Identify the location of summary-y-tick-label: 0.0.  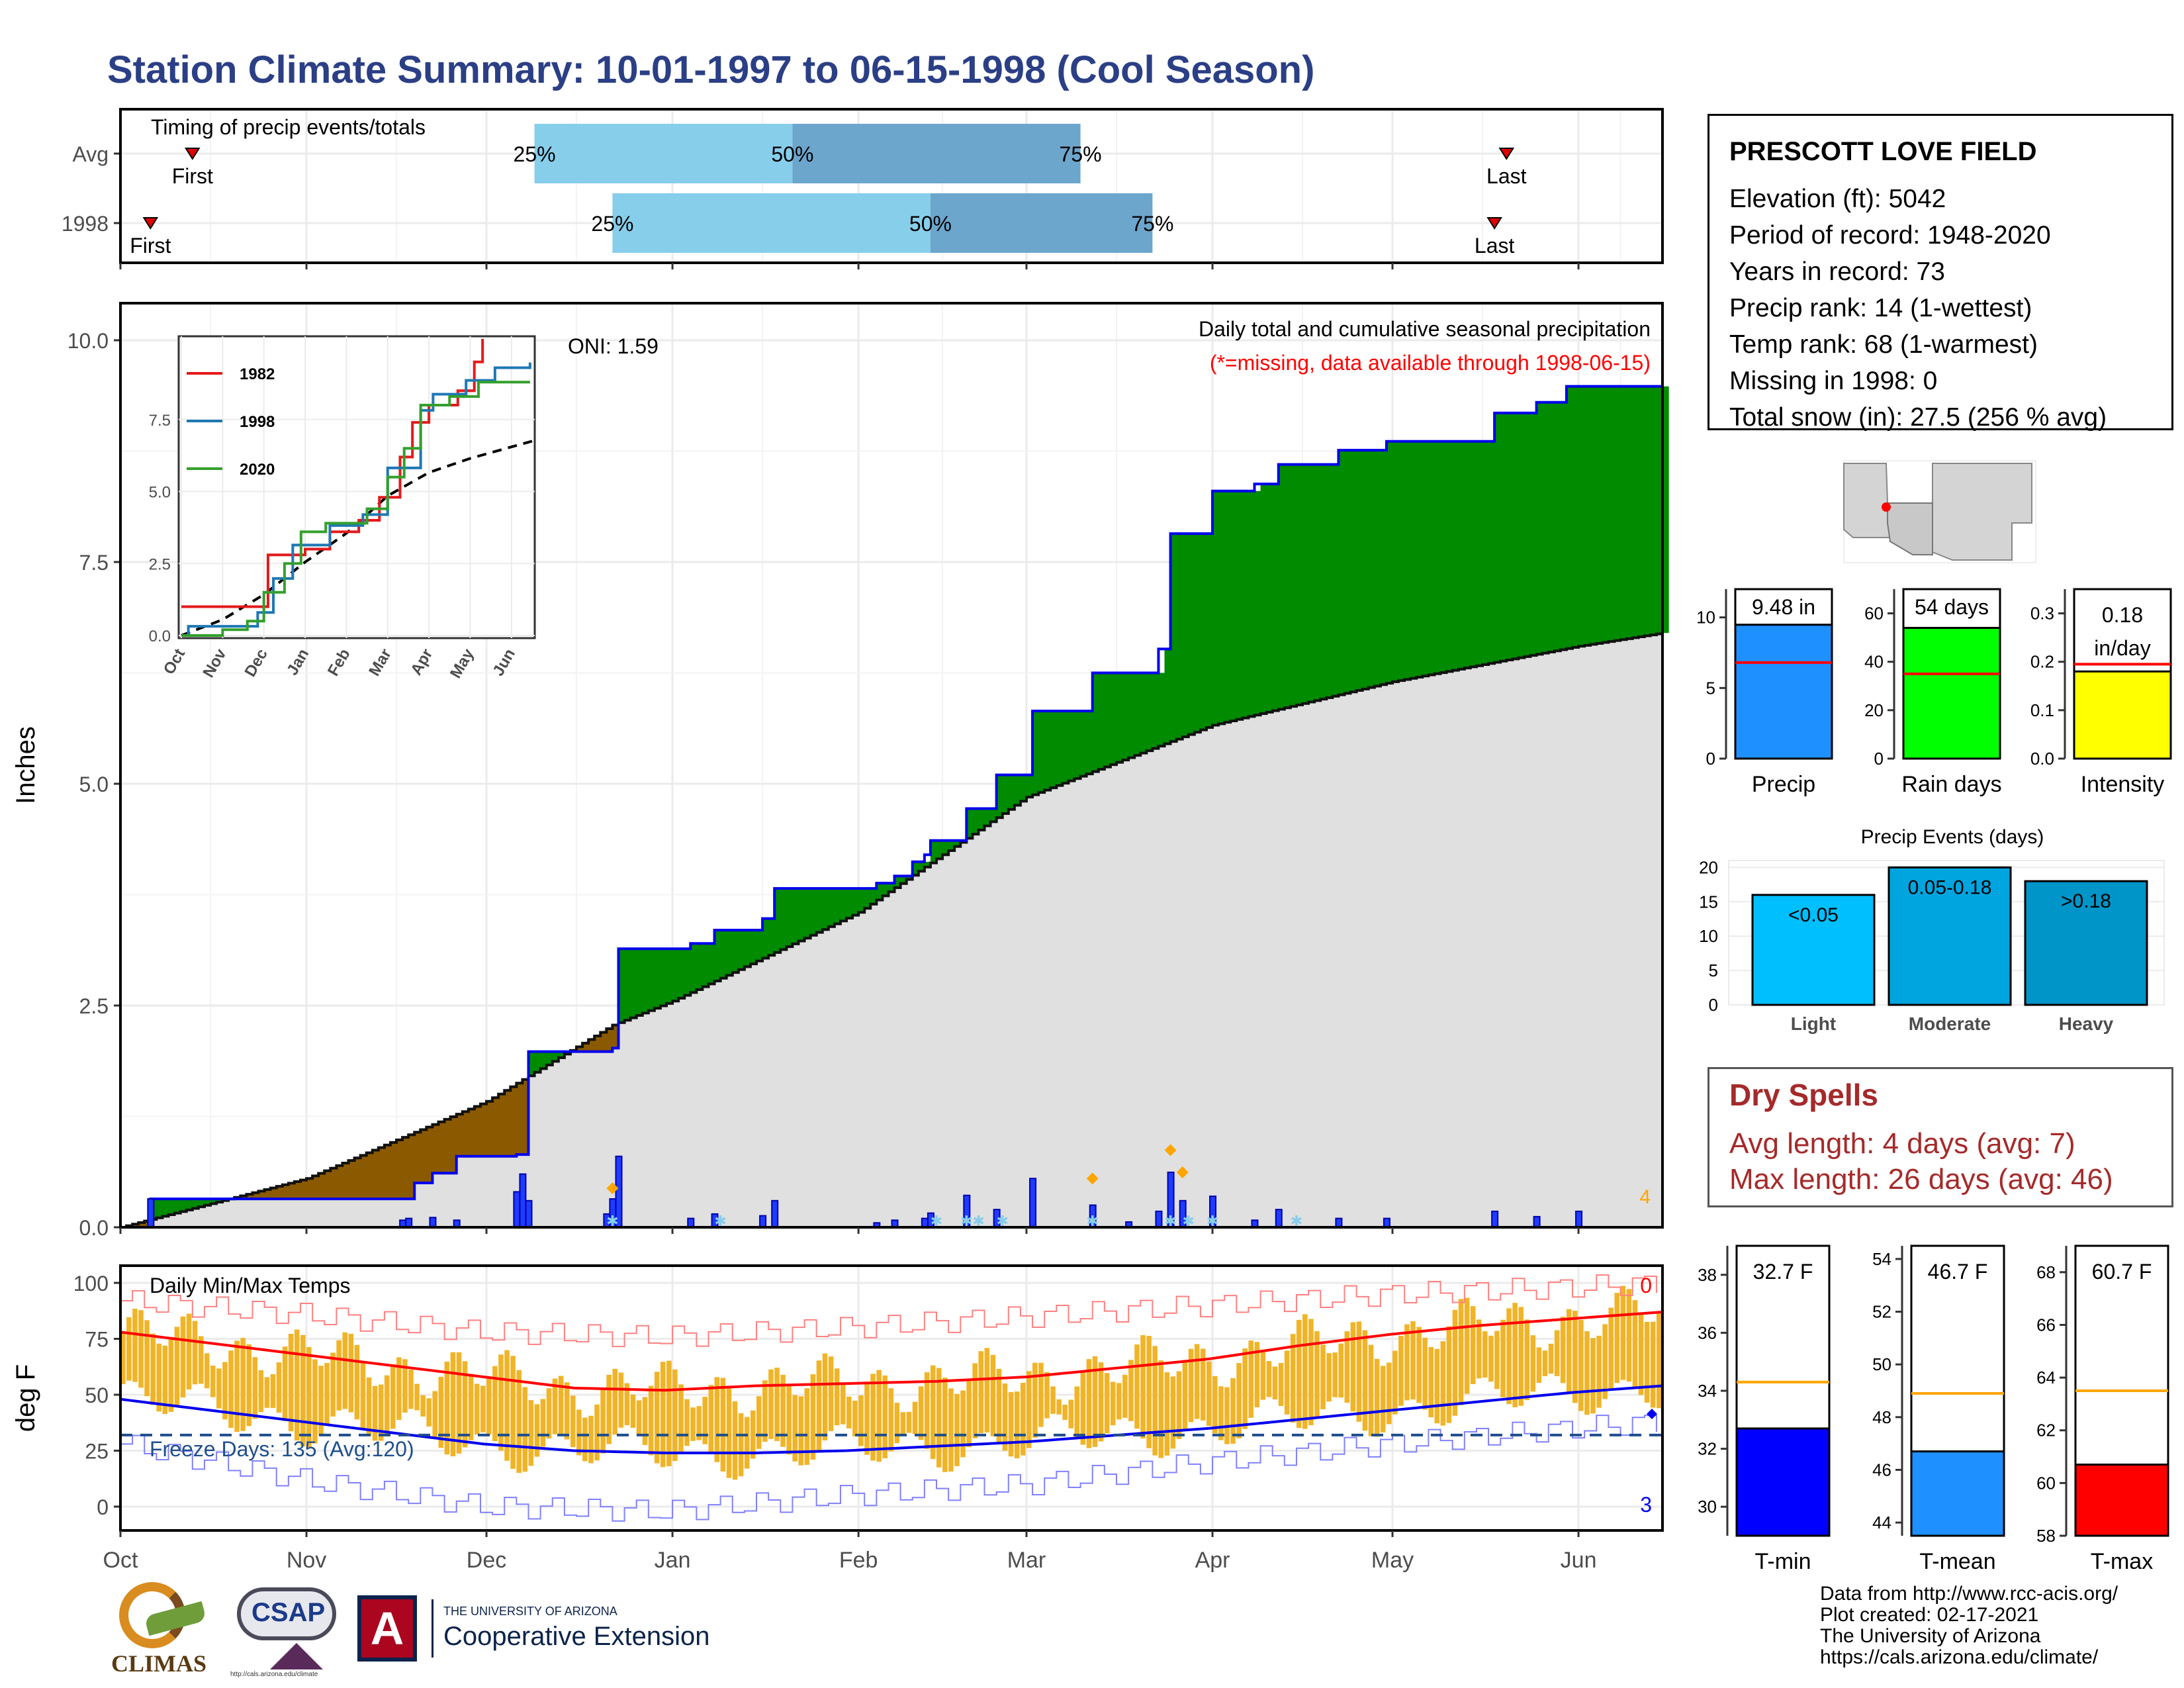
(2042, 759).